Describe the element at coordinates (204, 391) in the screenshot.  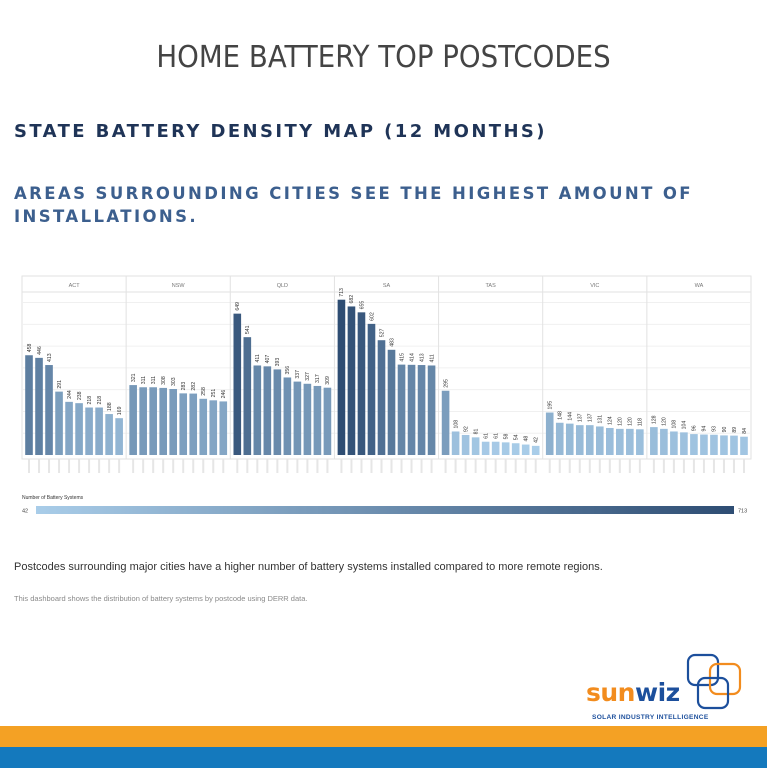
I see `data-label: 258` at that location.